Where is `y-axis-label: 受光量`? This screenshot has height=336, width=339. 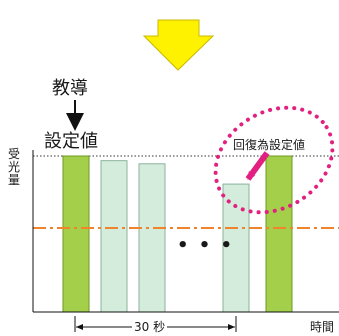
y-axis-label: 受光量 is located at coordinates (13, 167).